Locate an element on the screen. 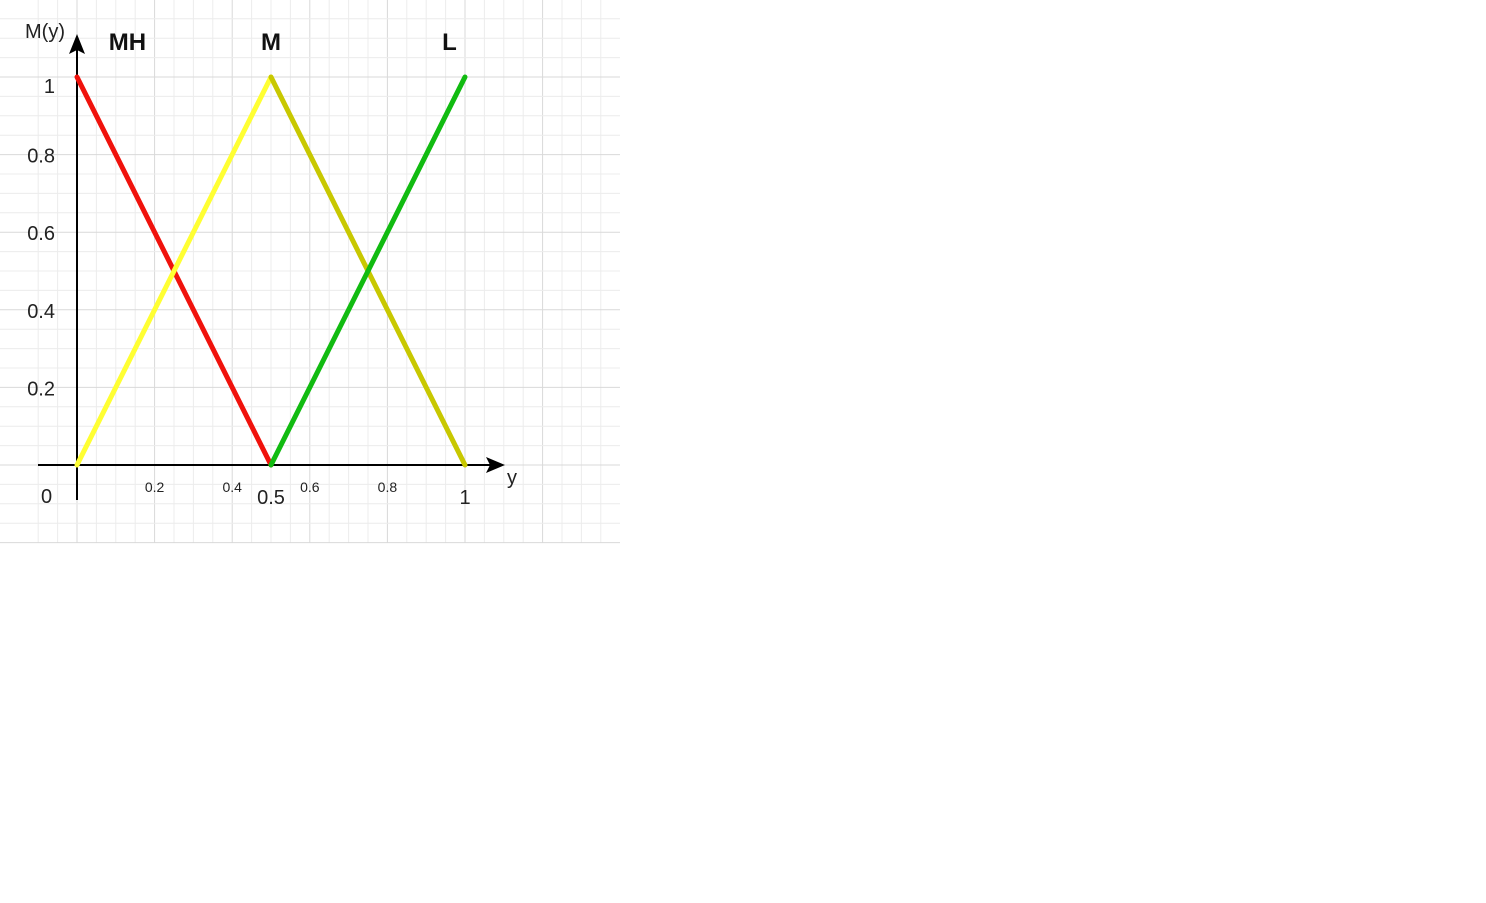 The height and width of the screenshot is (903, 1486). x-tick-label: 0.4 is located at coordinates (232, 487).